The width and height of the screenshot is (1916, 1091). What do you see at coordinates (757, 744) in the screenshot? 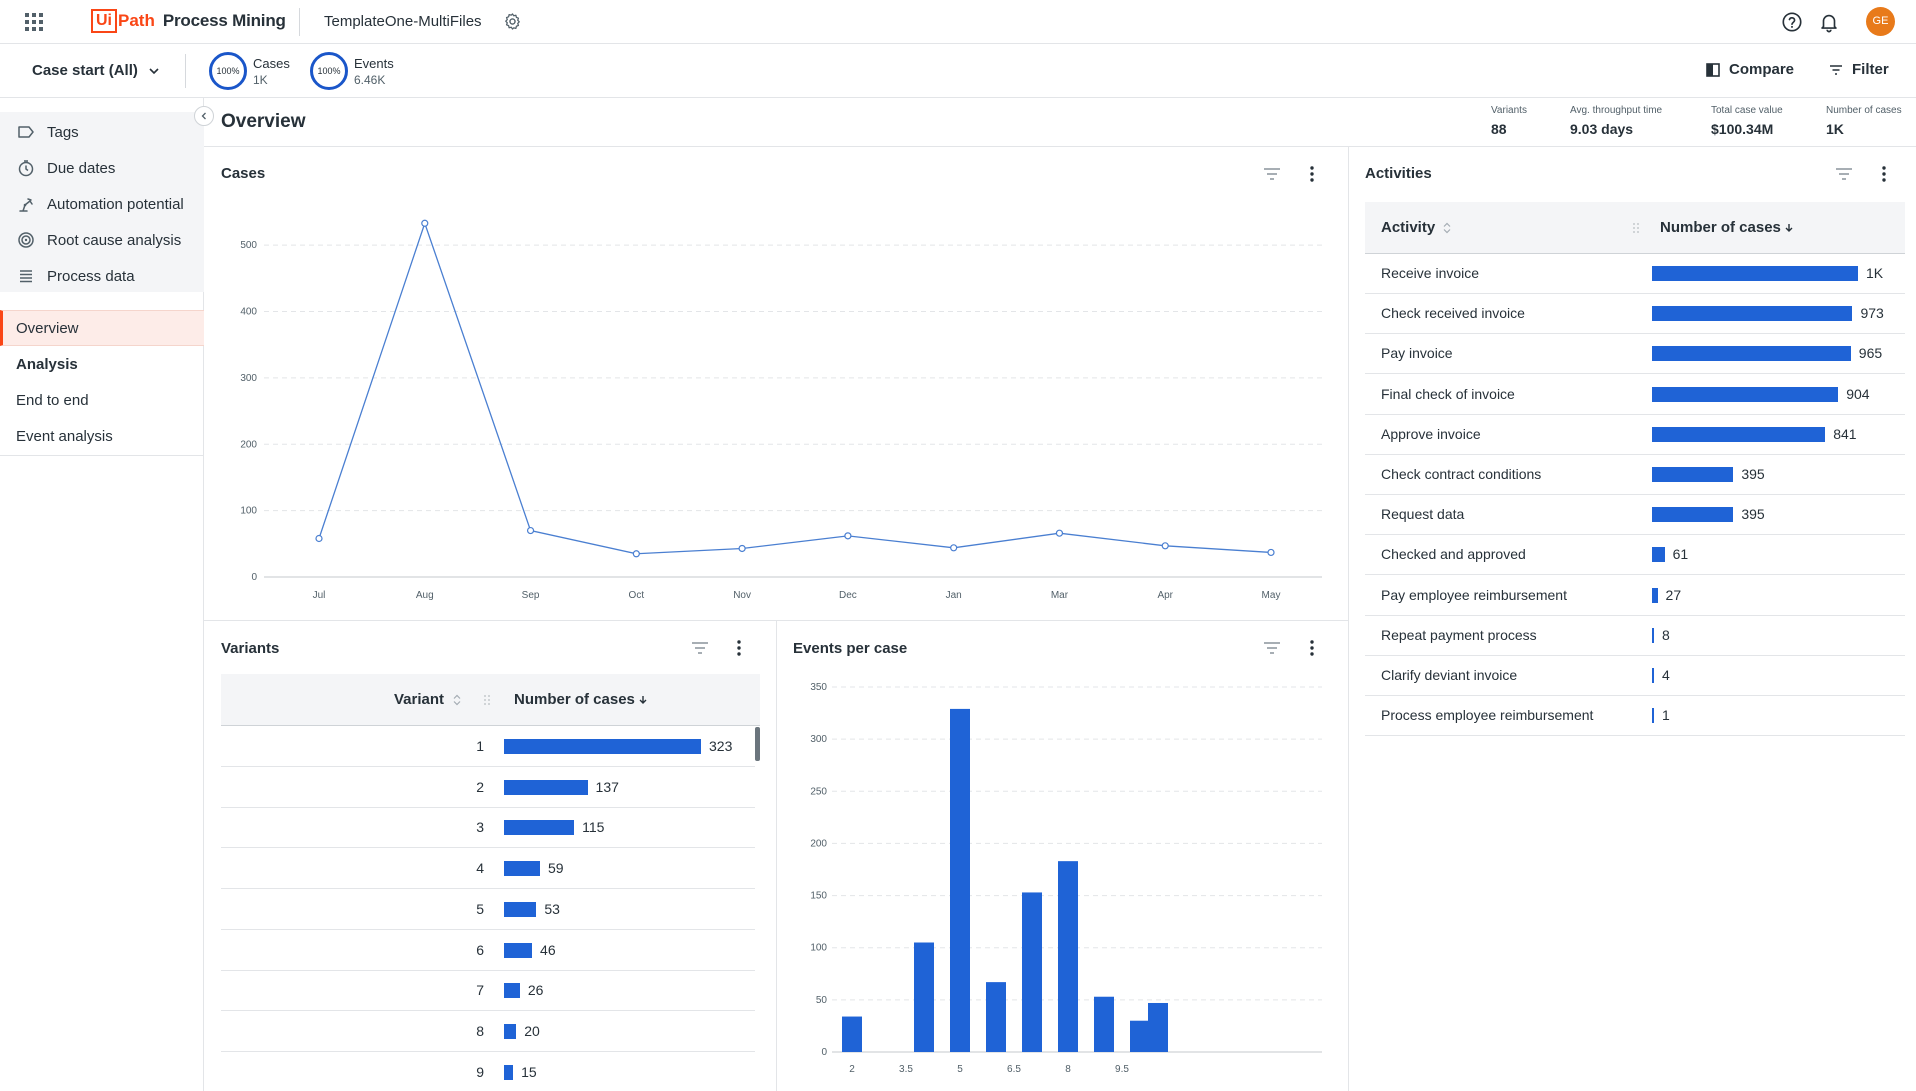
I see `scrollbar-thumb` at bounding box center [757, 744].